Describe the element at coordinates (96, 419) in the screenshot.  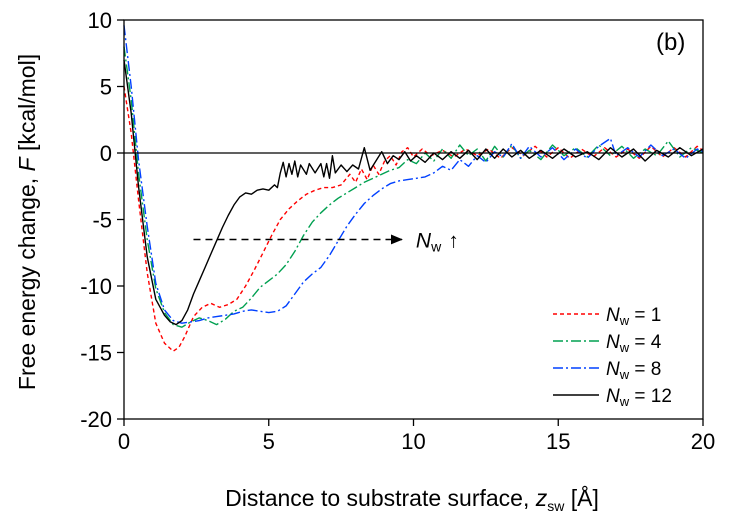
I see `y-tick-label: -20` at that location.